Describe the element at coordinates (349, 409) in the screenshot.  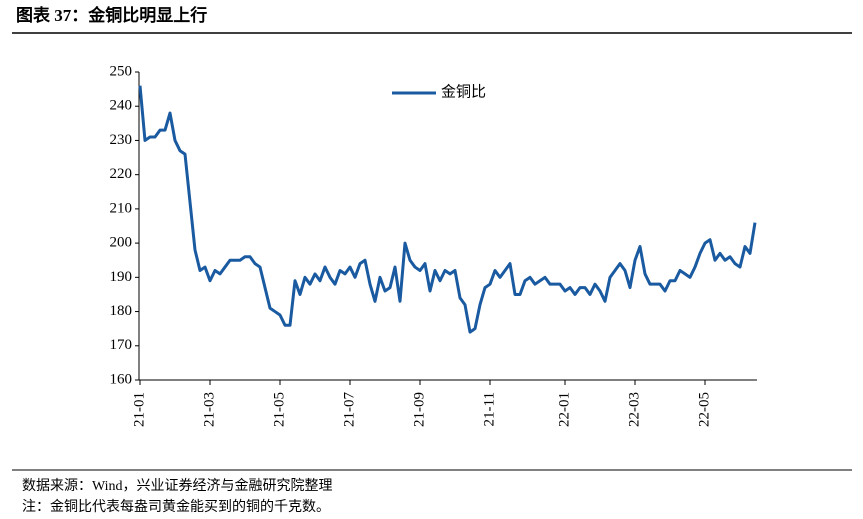
I see `x-tick-label: 21-07` at that location.